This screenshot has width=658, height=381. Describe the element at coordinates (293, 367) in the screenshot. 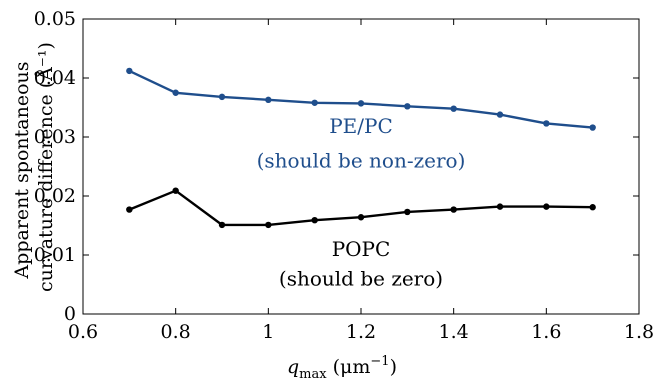

I see `x-axis-label-main: q` at that location.